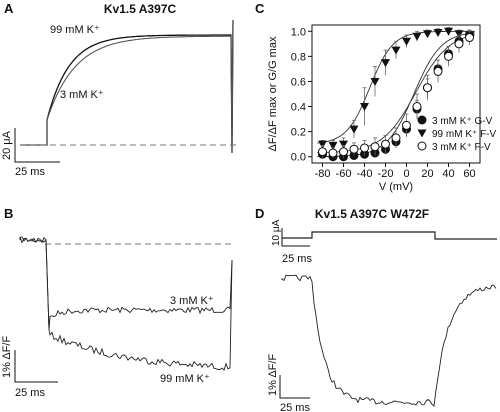 The height and width of the screenshot is (412, 500). I want to click on panel-a-trace-99mm, so click(127, 86).